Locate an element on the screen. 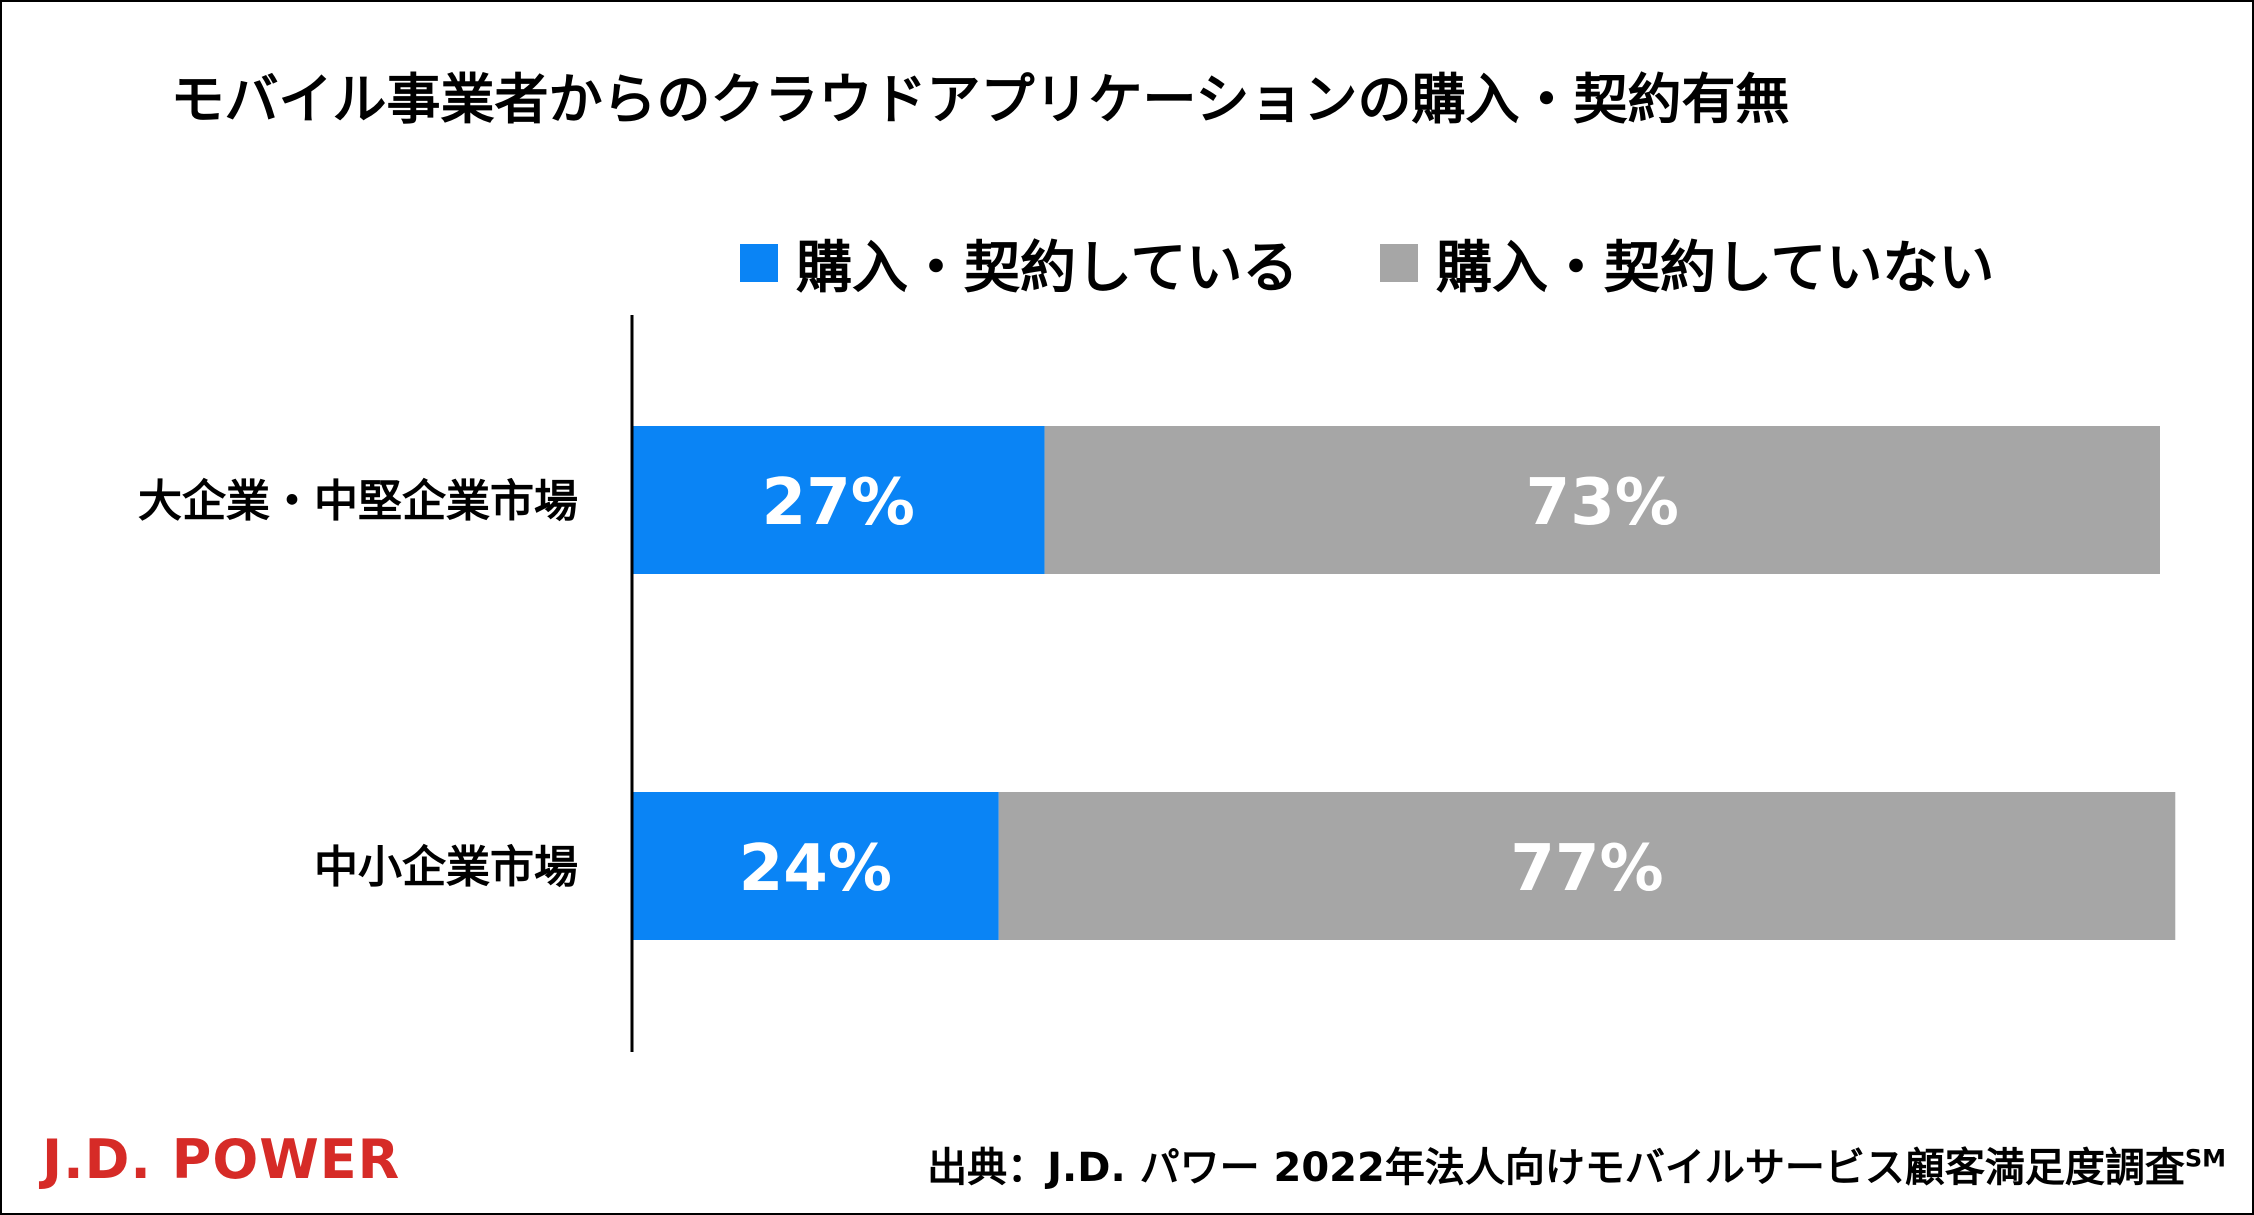 This screenshot has width=2254, height=1215. jd-power-logo: J.D. POWER is located at coordinates (221, 1159).